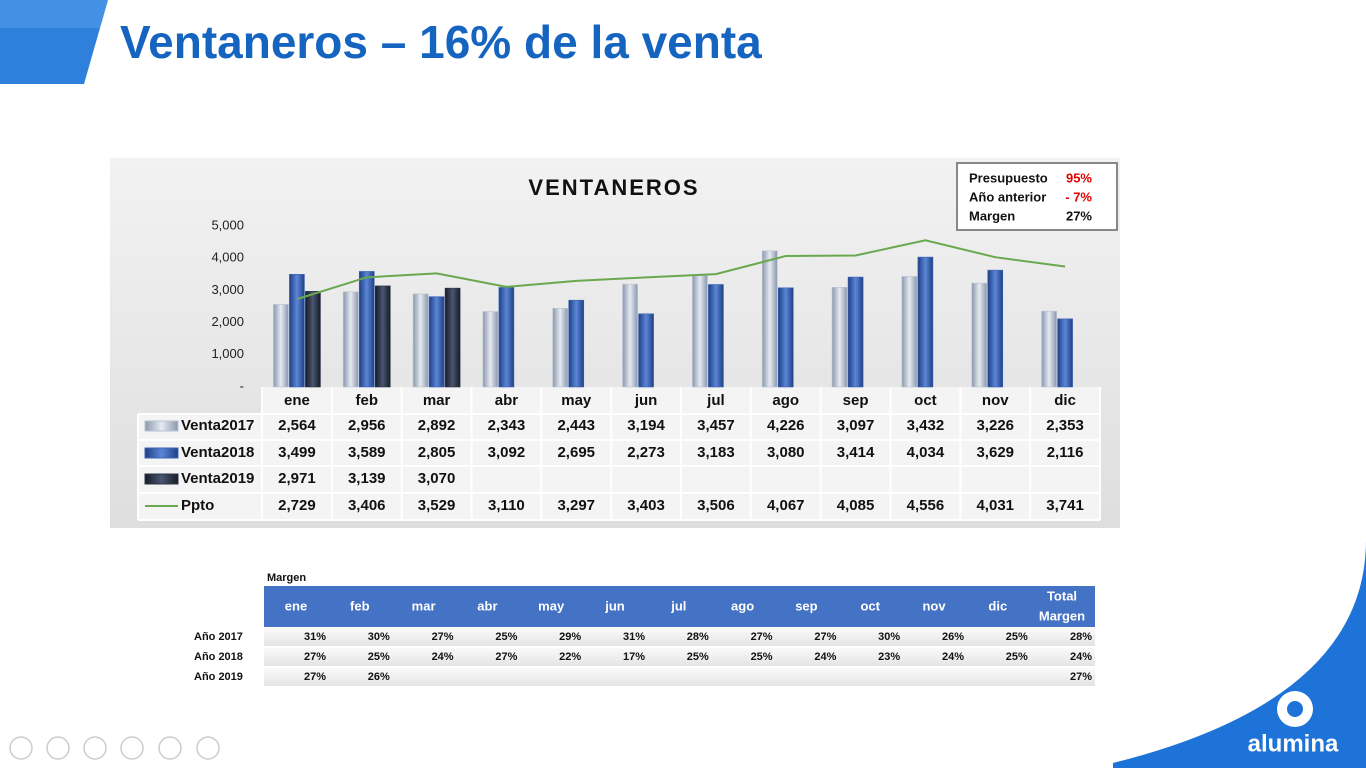  What do you see at coordinates (576, 425) in the screenshot?
I see `data-label: 2,443` at bounding box center [576, 425].